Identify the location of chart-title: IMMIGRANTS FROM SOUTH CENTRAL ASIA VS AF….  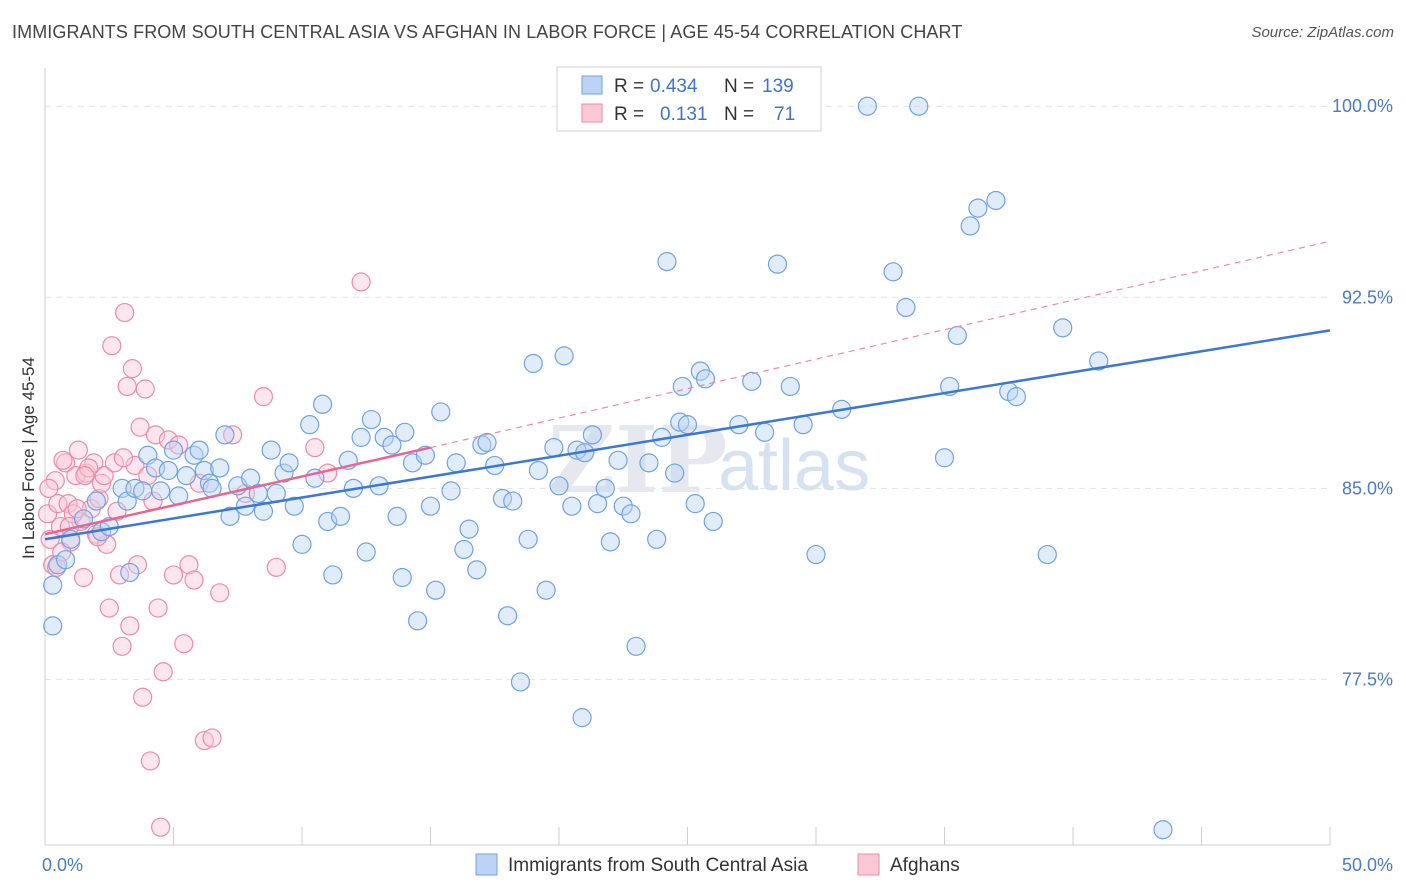
(487, 32).